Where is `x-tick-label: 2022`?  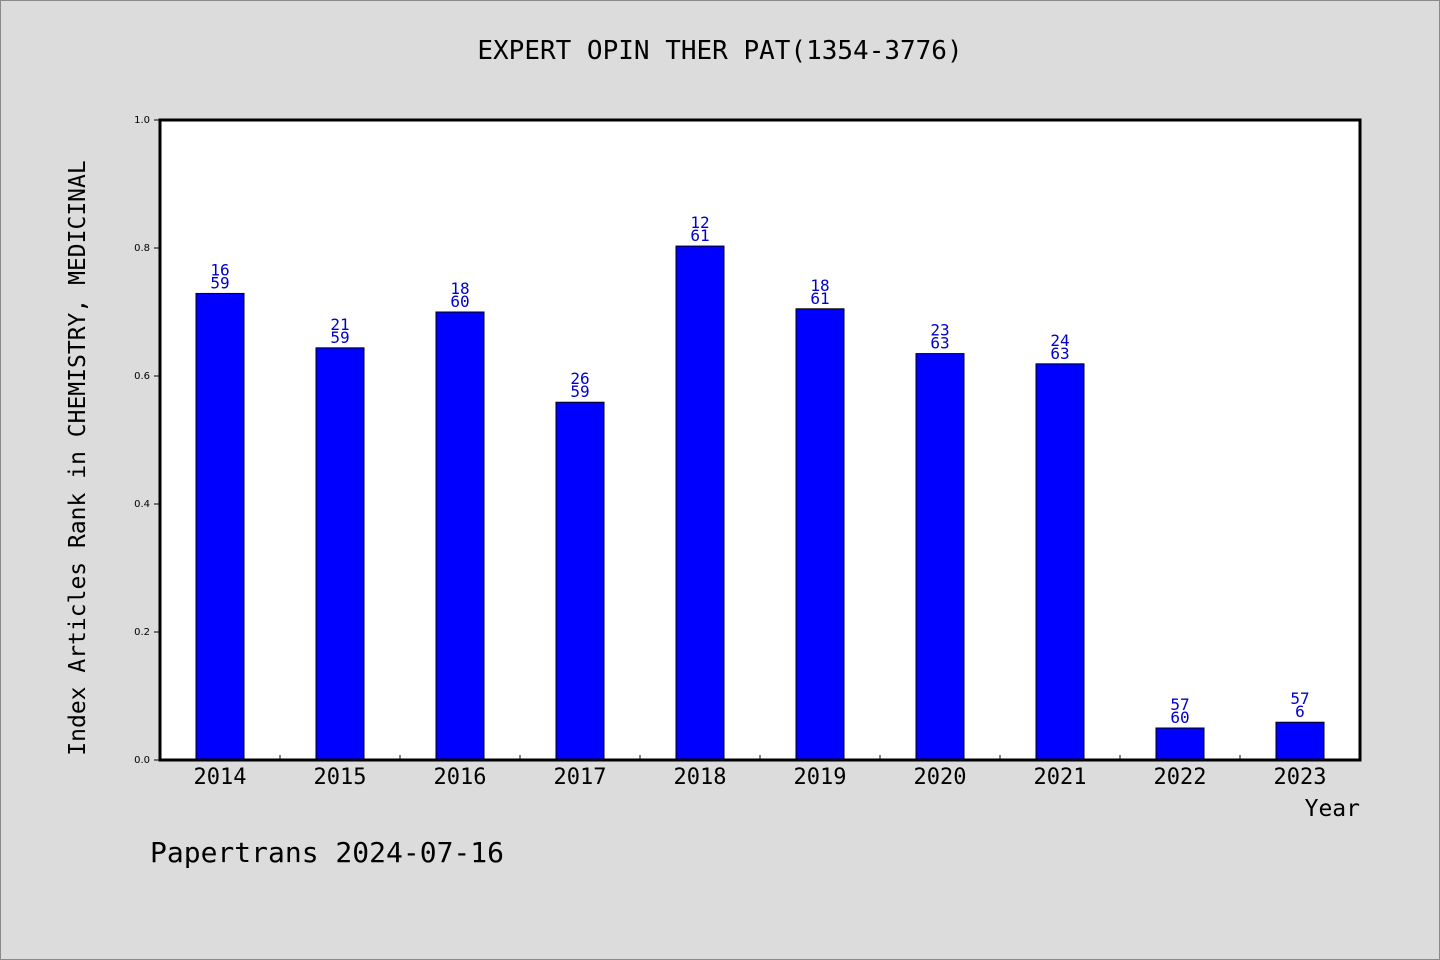
x-tick-label: 2022 is located at coordinates (1180, 777).